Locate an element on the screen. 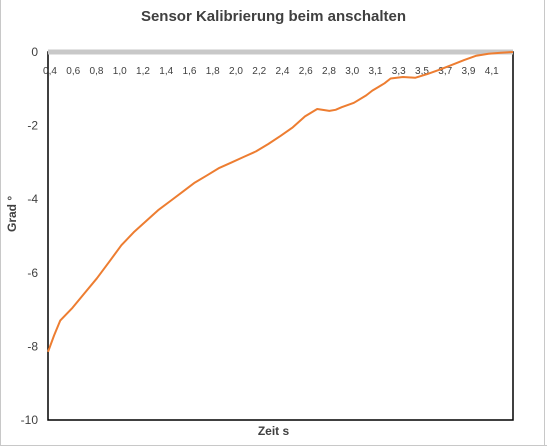 The height and width of the screenshot is (446, 547). x-tick-label: 2,0 is located at coordinates (236, 71).